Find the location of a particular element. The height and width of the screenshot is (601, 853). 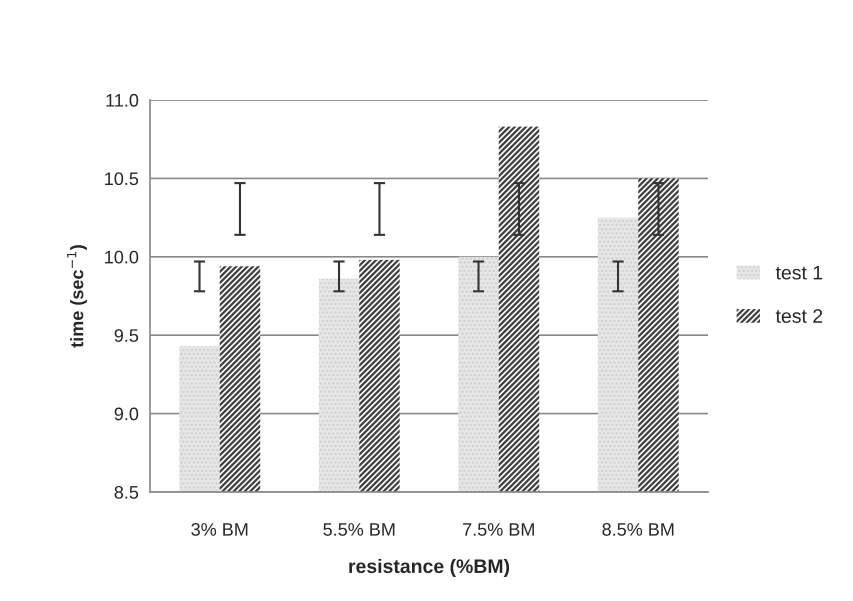

y-tick-label: 11.0 is located at coordinates (122, 100).